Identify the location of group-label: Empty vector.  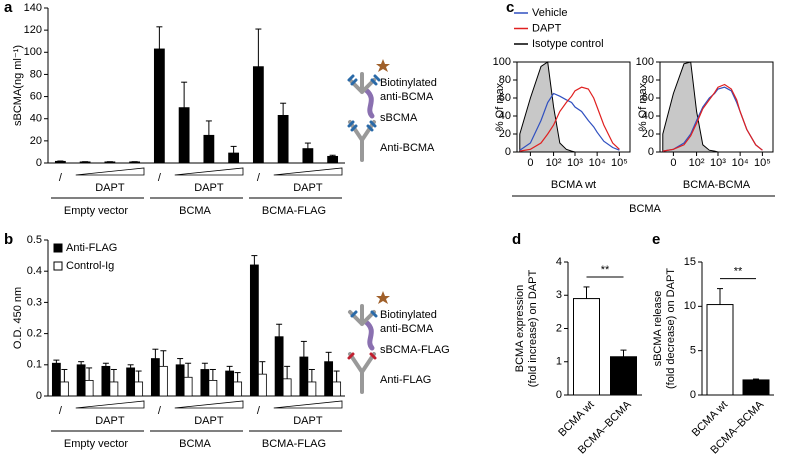
(96, 211).